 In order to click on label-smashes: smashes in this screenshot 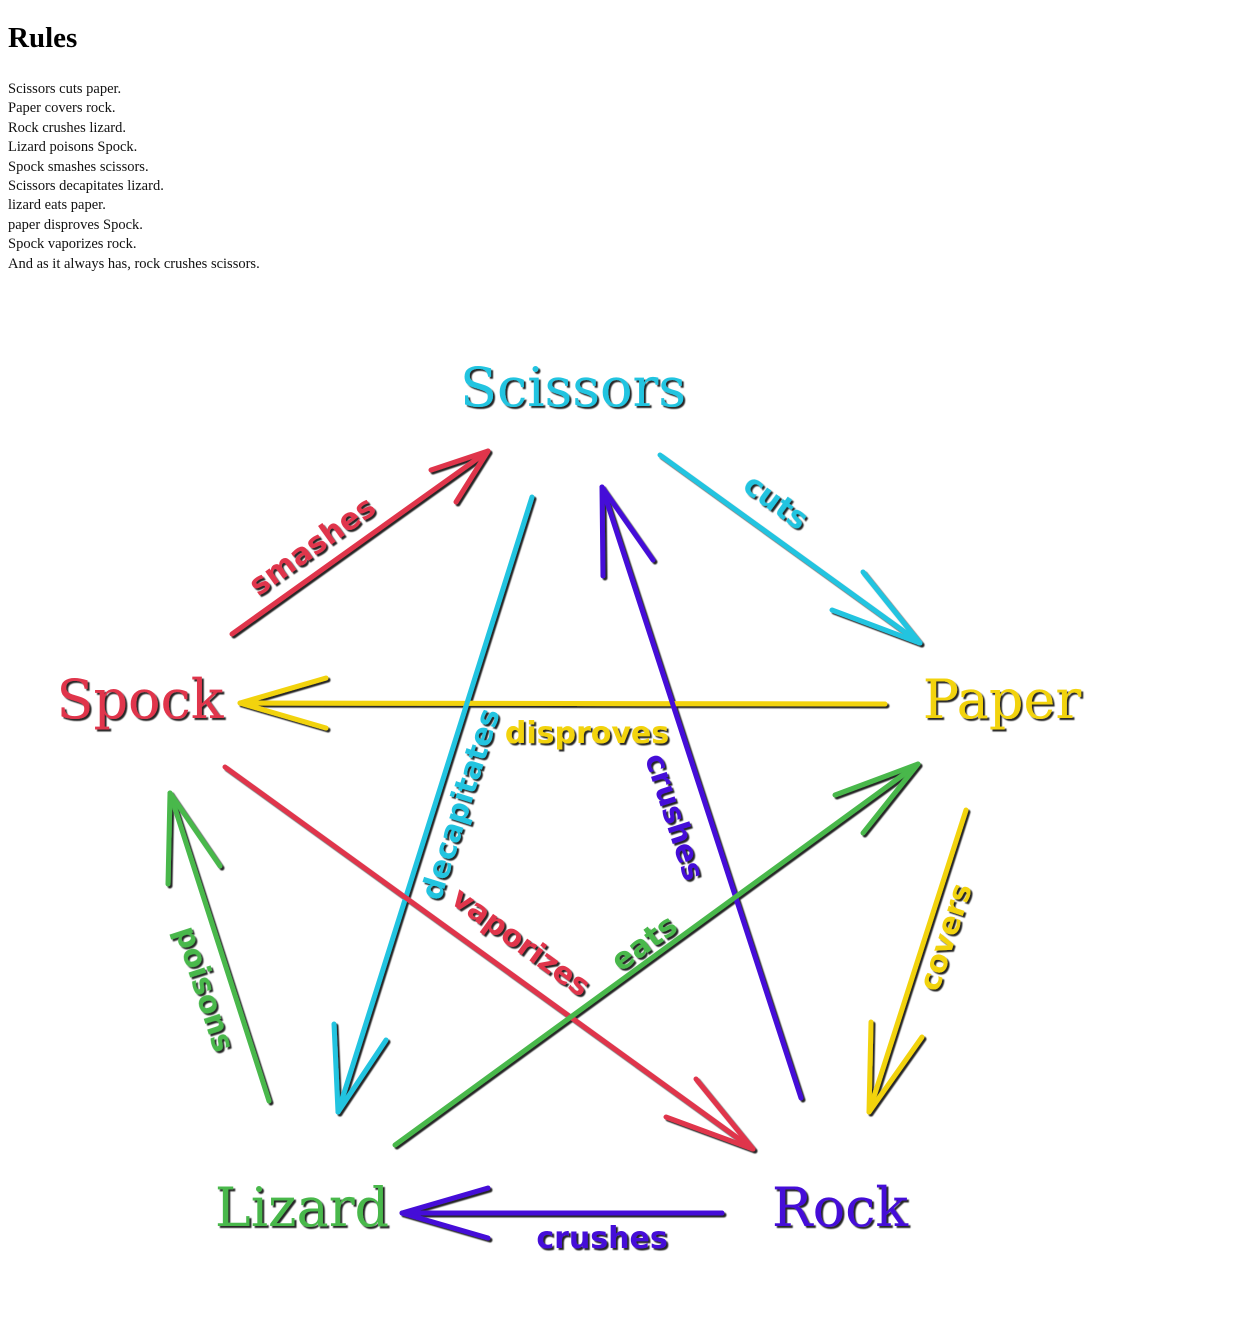, I will do `click(313, 546)`.